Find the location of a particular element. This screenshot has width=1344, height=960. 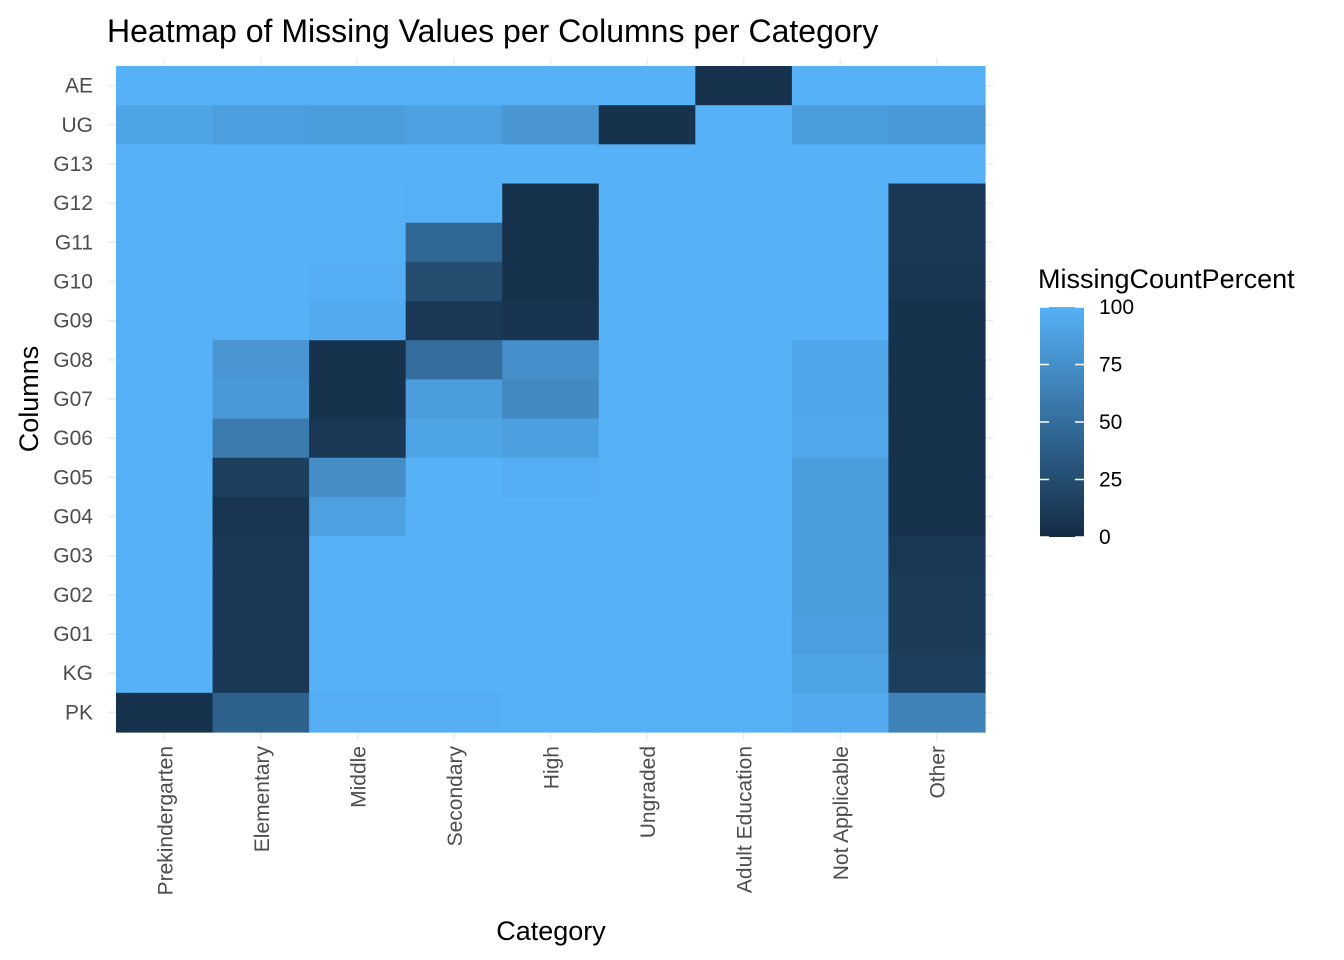

legend-tick-label: 0 is located at coordinates (1105, 537).